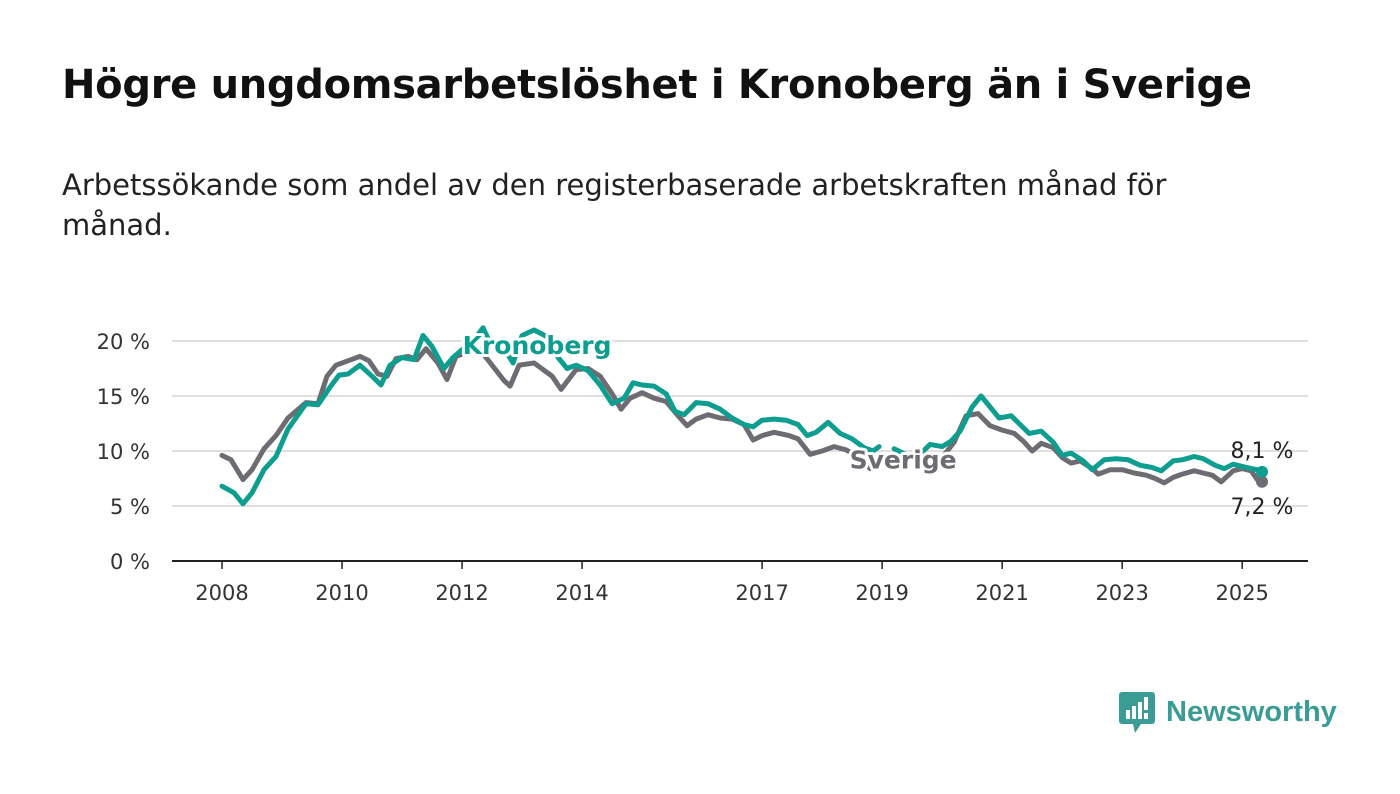 The width and height of the screenshot is (1400, 794). What do you see at coordinates (581, 593) in the screenshot?
I see `x-tick-label: 2014` at bounding box center [581, 593].